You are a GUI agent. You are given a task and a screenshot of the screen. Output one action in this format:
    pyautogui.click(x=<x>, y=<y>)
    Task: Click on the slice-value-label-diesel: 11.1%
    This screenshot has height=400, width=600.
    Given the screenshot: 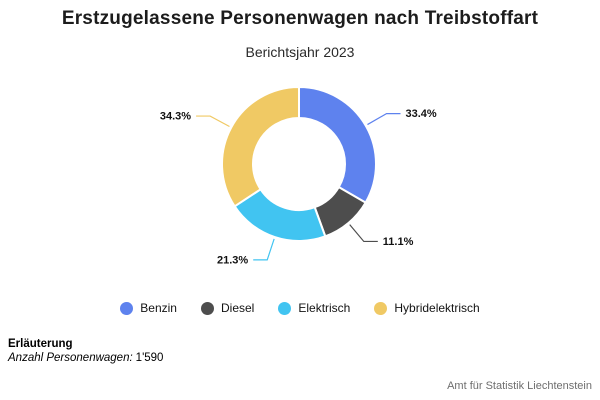 What is the action you would take?
    pyautogui.click(x=398, y=242)
    